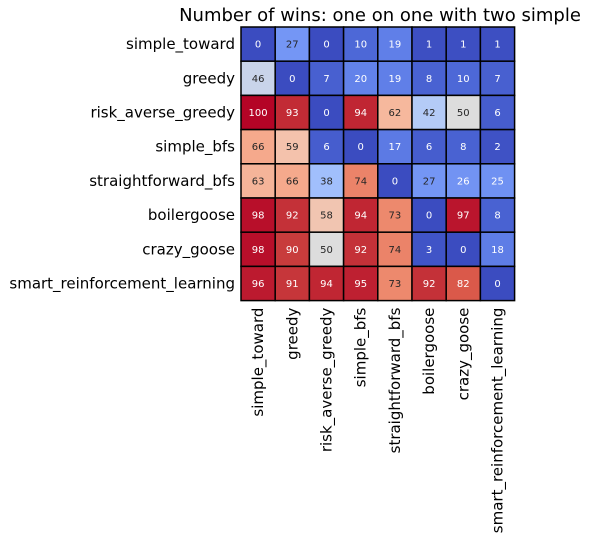  I want to click on cell-value-label: 17, so click(395, 147).